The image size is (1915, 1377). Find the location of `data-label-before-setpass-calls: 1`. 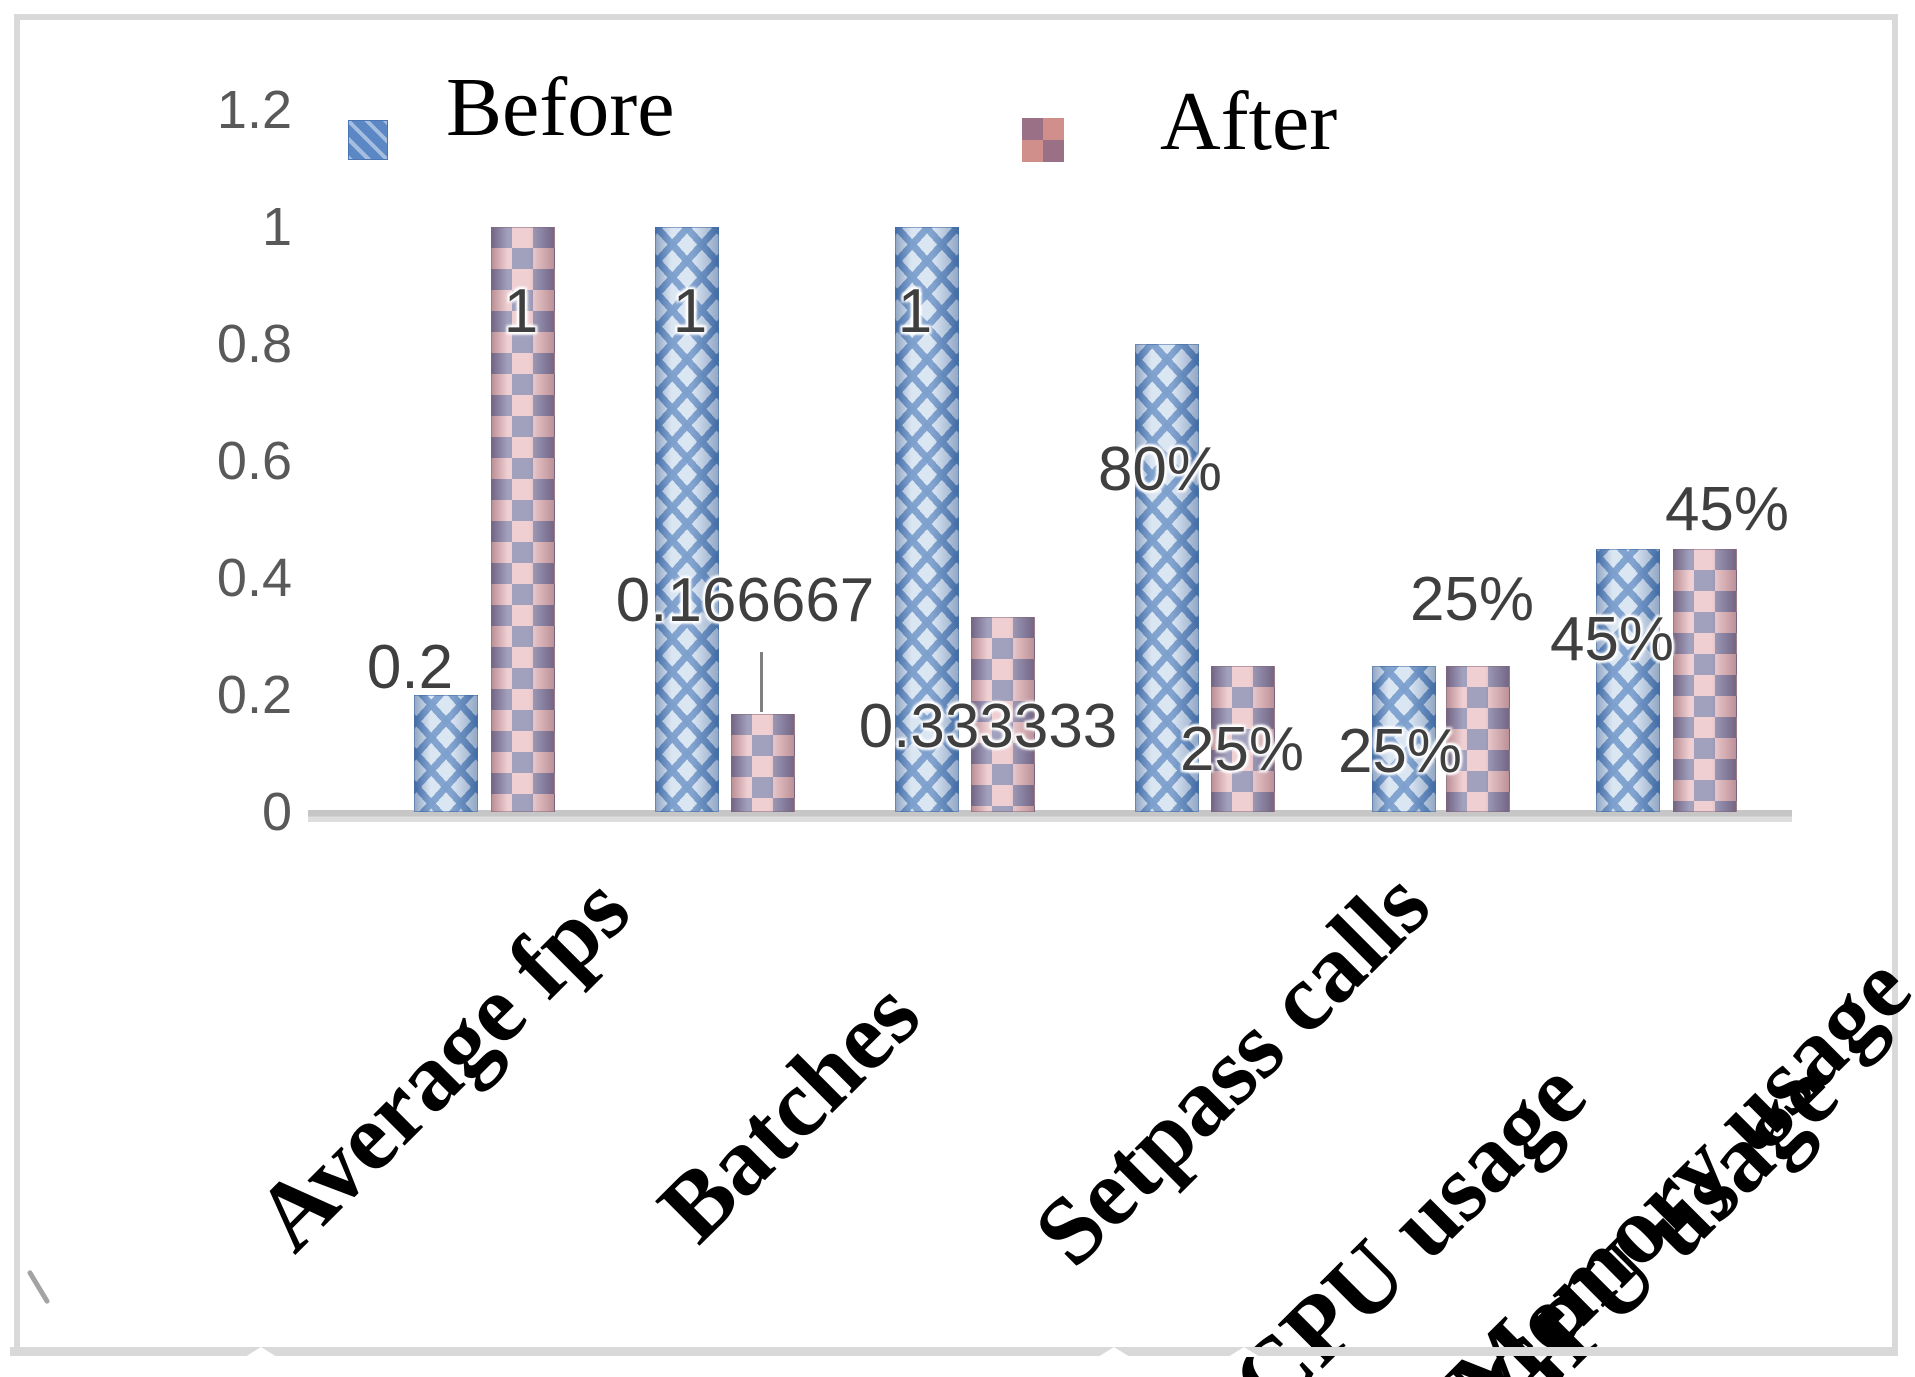

data-label-before-setpass-calls: 1 is located at coordinates (915, 311).